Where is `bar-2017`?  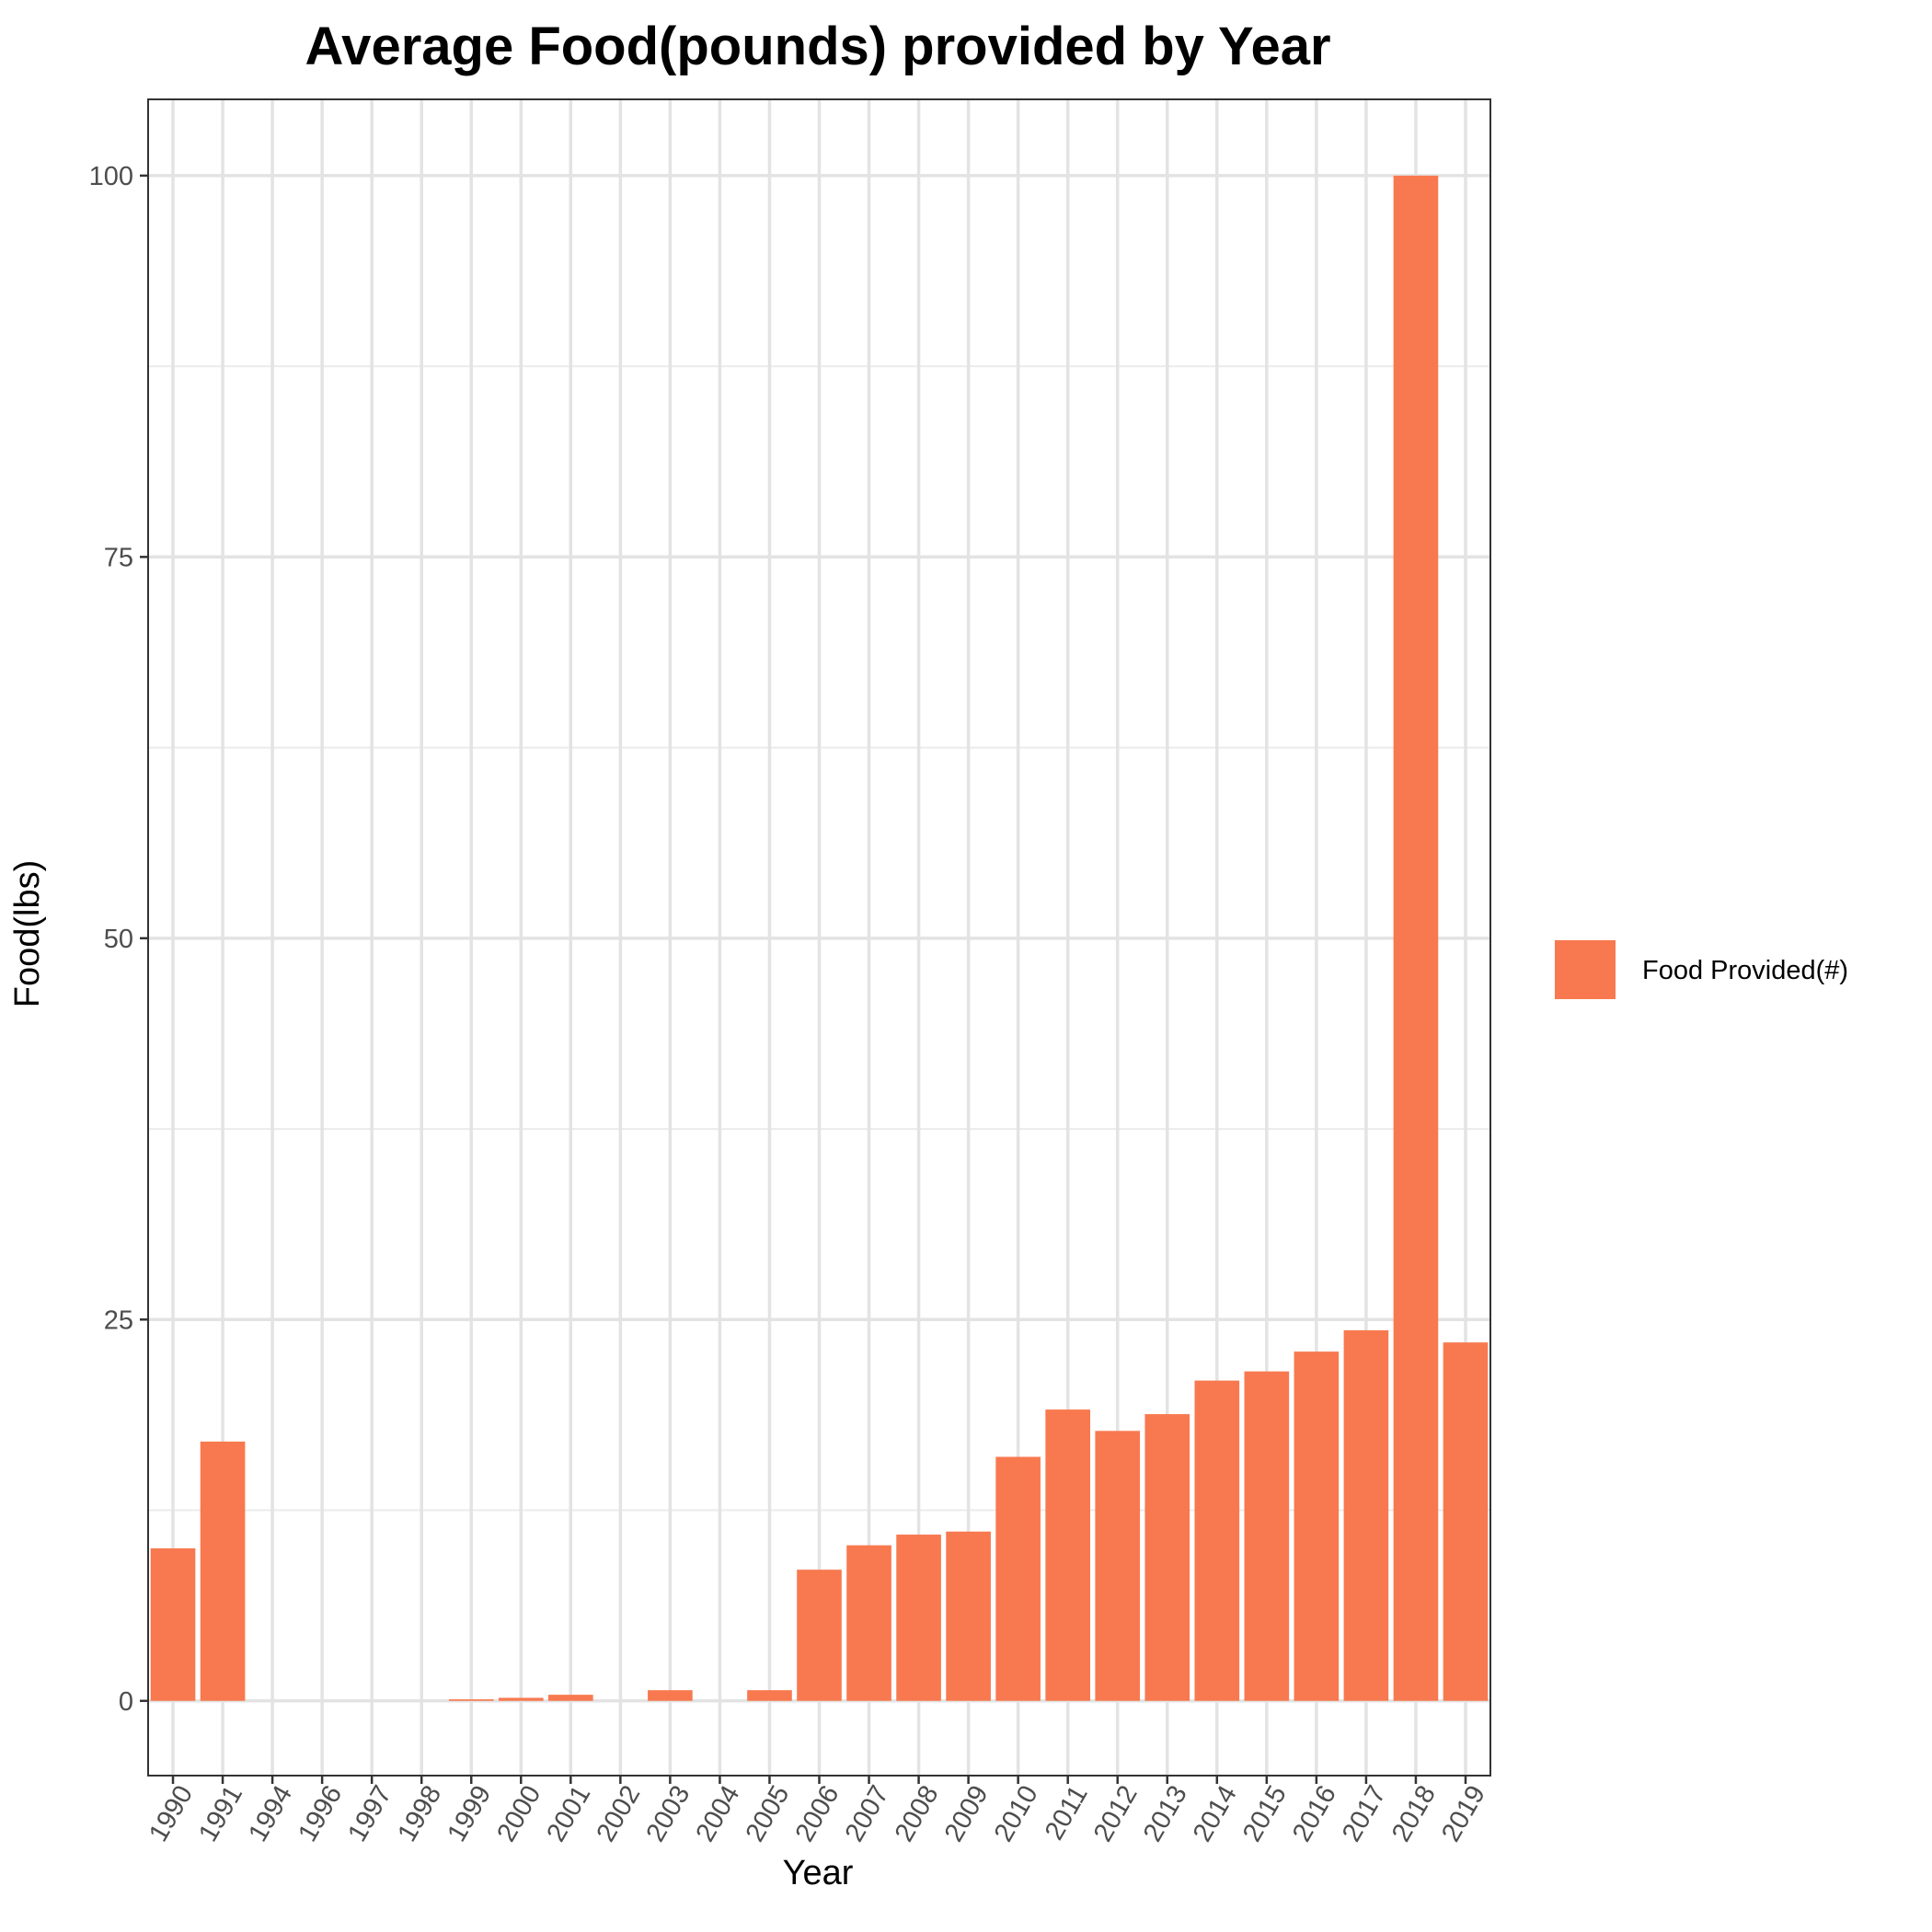 bar-2017 is located at coordinates (1366, 1515).